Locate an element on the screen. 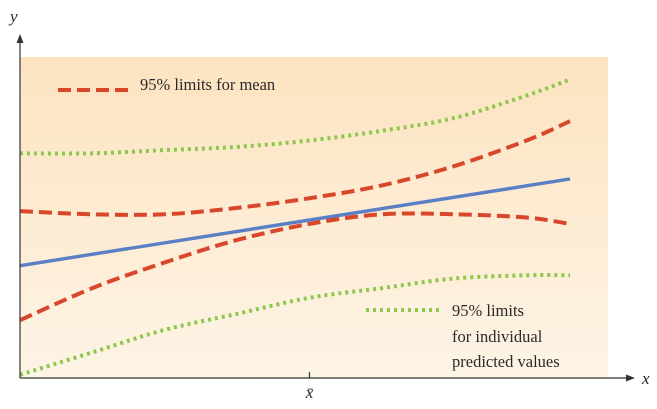 The image size is (657, 409). x-tick-label-xbar: x̄ is located at coordinates (309, 392).